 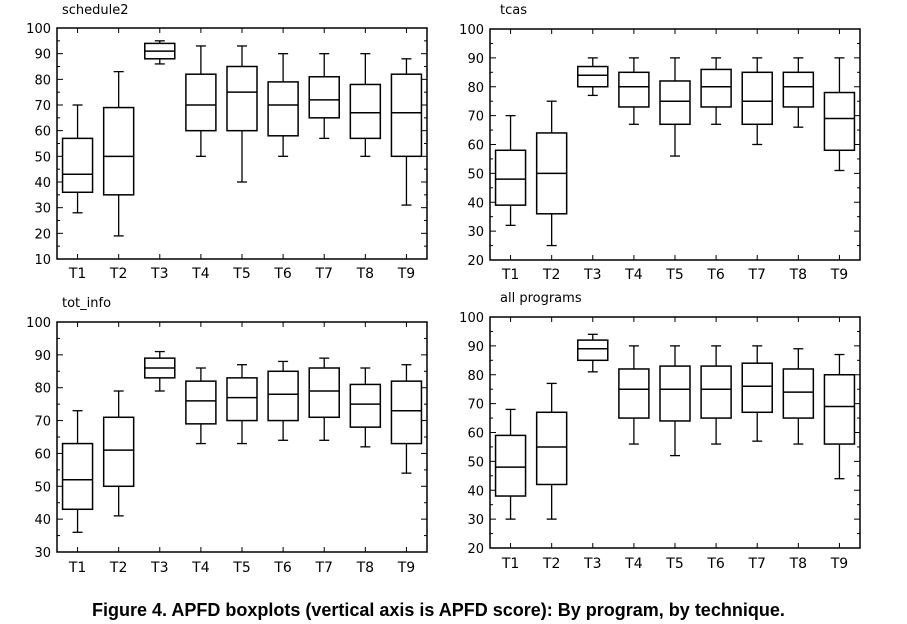 I want to click on x-tick-label: T2, so click(x=118, y=568).